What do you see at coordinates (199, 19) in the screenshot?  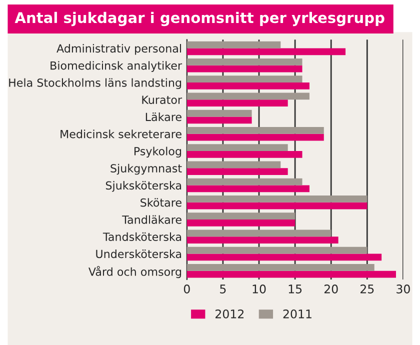 I see `chart-title: Antal sjukdagar i genomsnitt per yrkesgrupp` at bounding box center [199, 19].